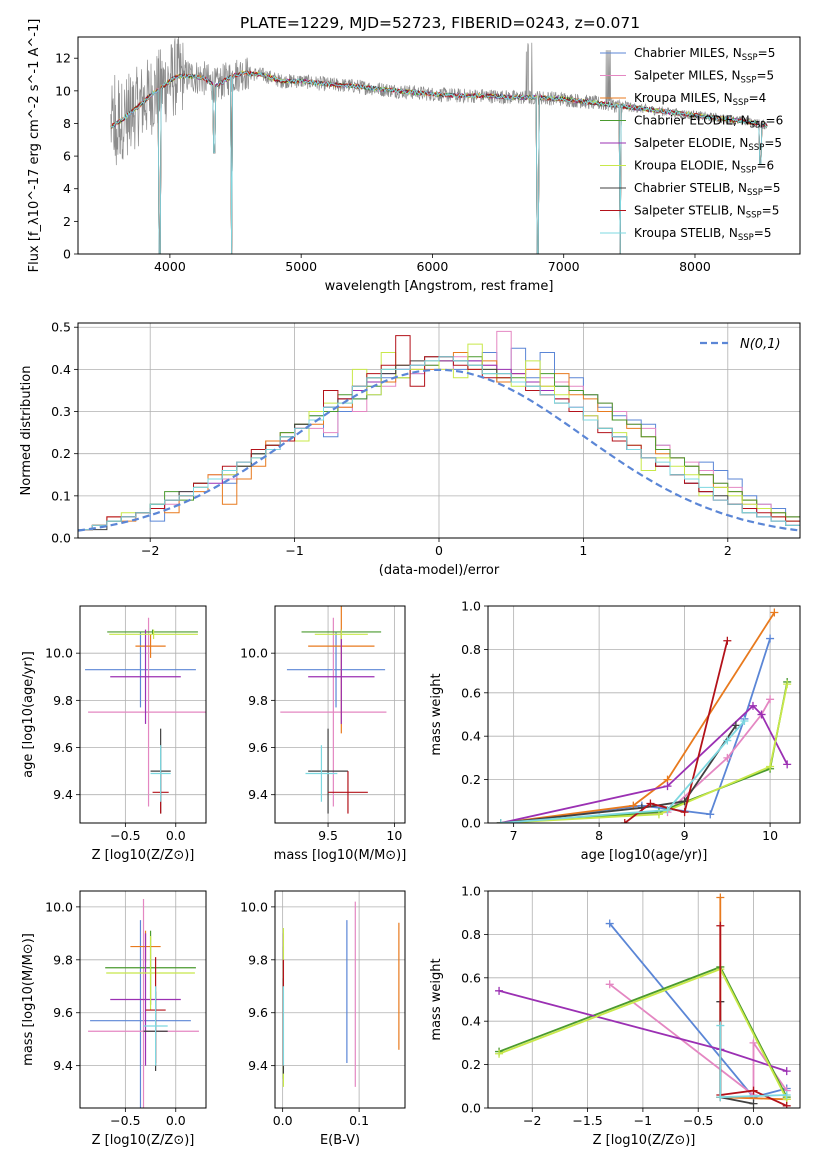  I want to click on marker-kroupa-elodie, so click(770, 766).